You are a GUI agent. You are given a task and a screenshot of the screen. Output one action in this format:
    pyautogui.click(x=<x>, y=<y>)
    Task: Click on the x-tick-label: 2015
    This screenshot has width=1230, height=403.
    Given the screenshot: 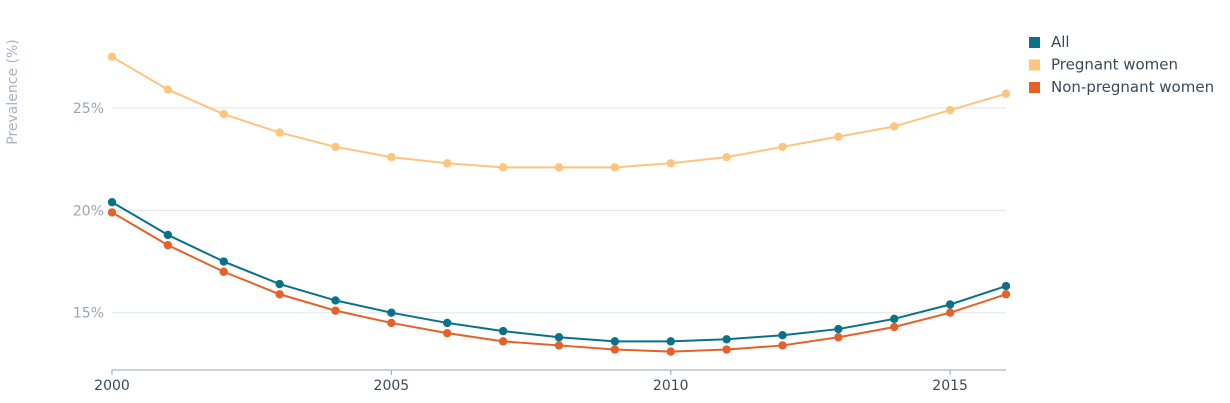 What is the action you would take?
    pyautogui.click(x=950, y=386)
    